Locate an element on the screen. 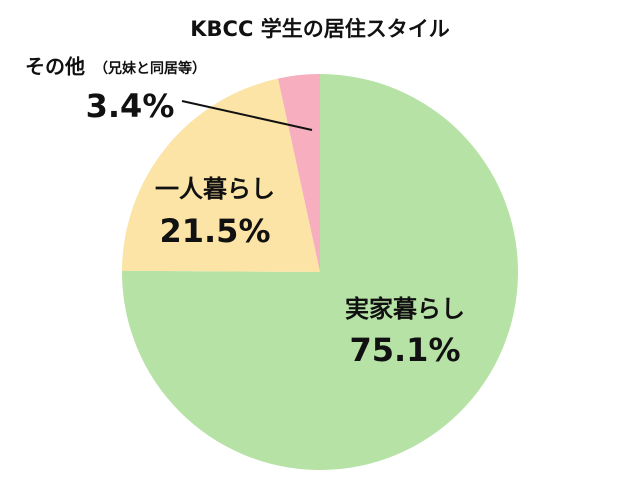  leader-line is located at coordinates (247, 115).